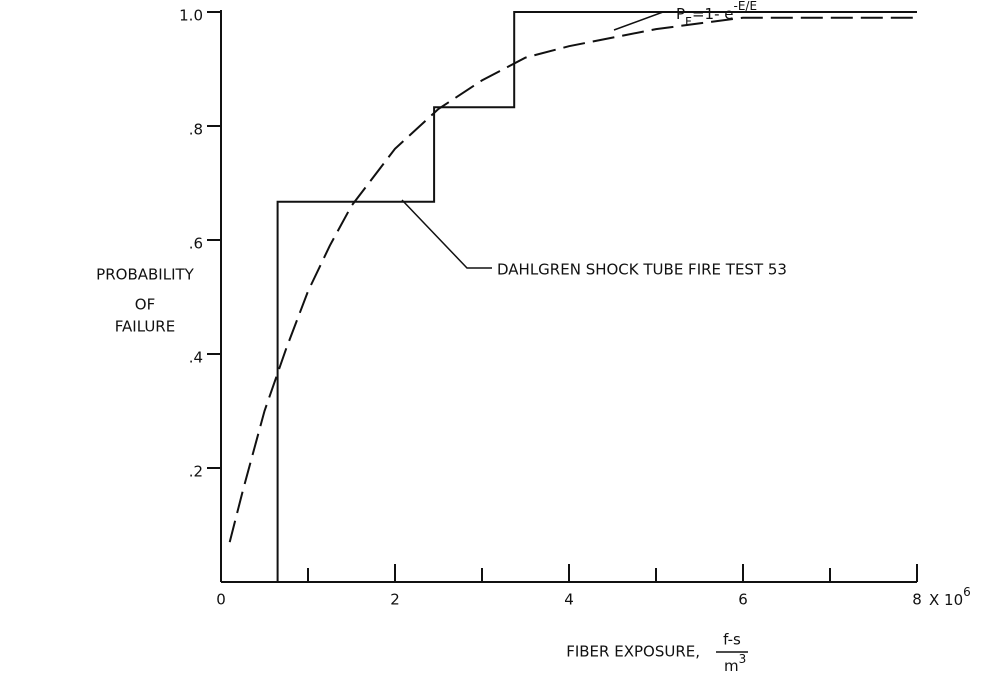  What do you see at coordinates (145, 305) in the screenshot?
I see `y-label: OF` at bounding box center [145, 305].